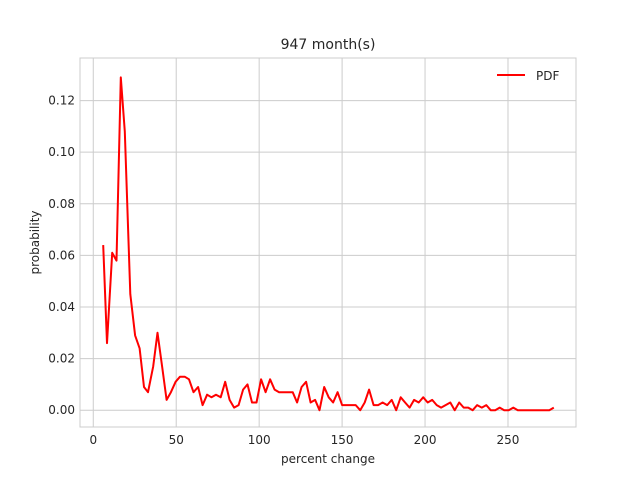 The height and width of the screenshot is (480, 640). I want to click on x-tick-label: 100, so click(259, 440).